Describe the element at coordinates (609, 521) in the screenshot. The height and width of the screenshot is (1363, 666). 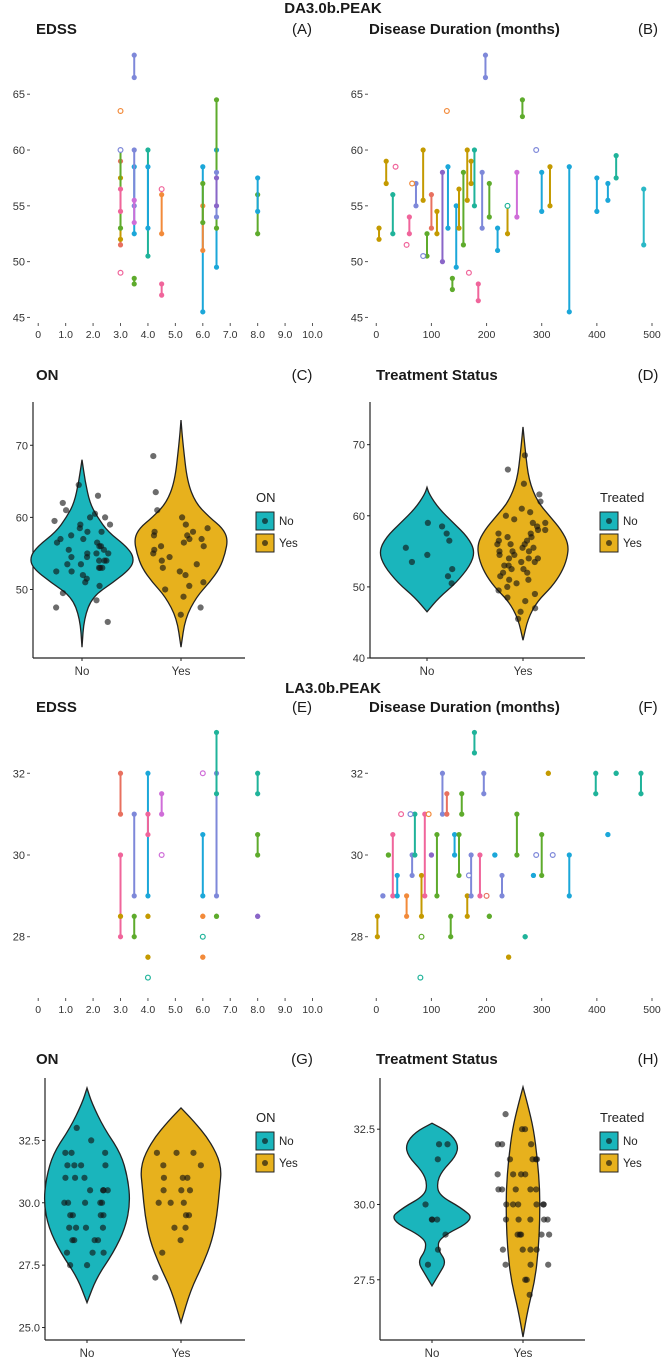
I see `panel-d-legend-dot` at that location.